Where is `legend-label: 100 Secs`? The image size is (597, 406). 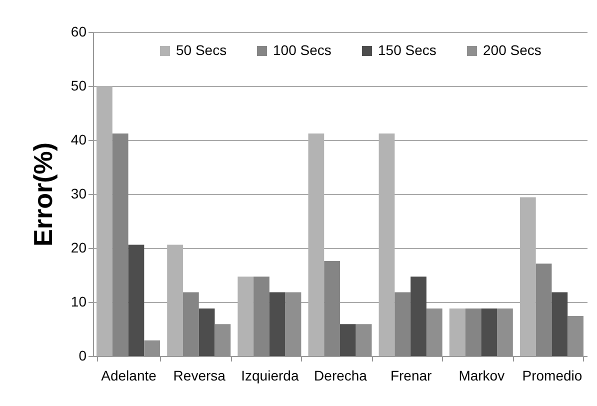
legend-label: 100 Secs is located at coordinates (302, 50).